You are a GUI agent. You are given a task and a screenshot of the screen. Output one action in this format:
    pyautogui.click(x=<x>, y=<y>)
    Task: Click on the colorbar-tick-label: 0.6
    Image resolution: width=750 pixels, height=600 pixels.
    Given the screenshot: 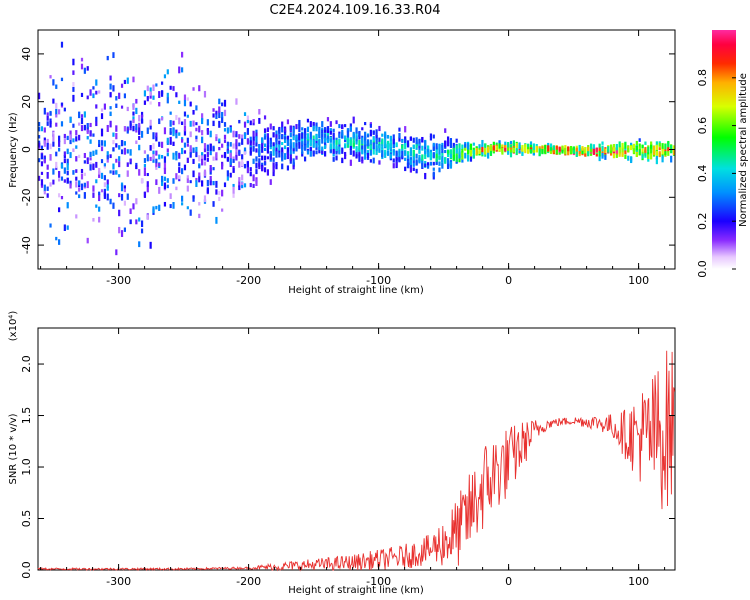 What is the action you would take?
    pyautogui.click(x=702, y=126)
    